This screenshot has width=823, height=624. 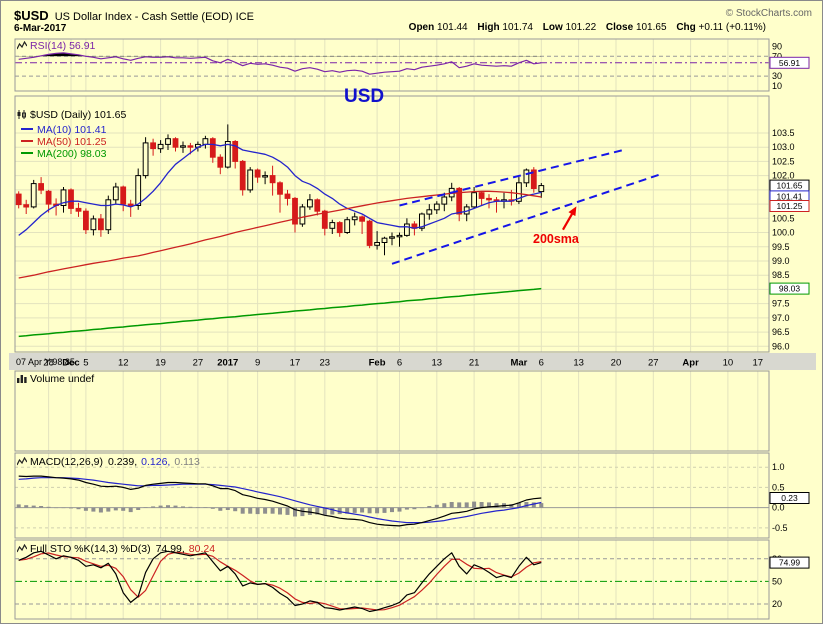 I want to click on svg-text: 98.5, so click(x=781, y=275).